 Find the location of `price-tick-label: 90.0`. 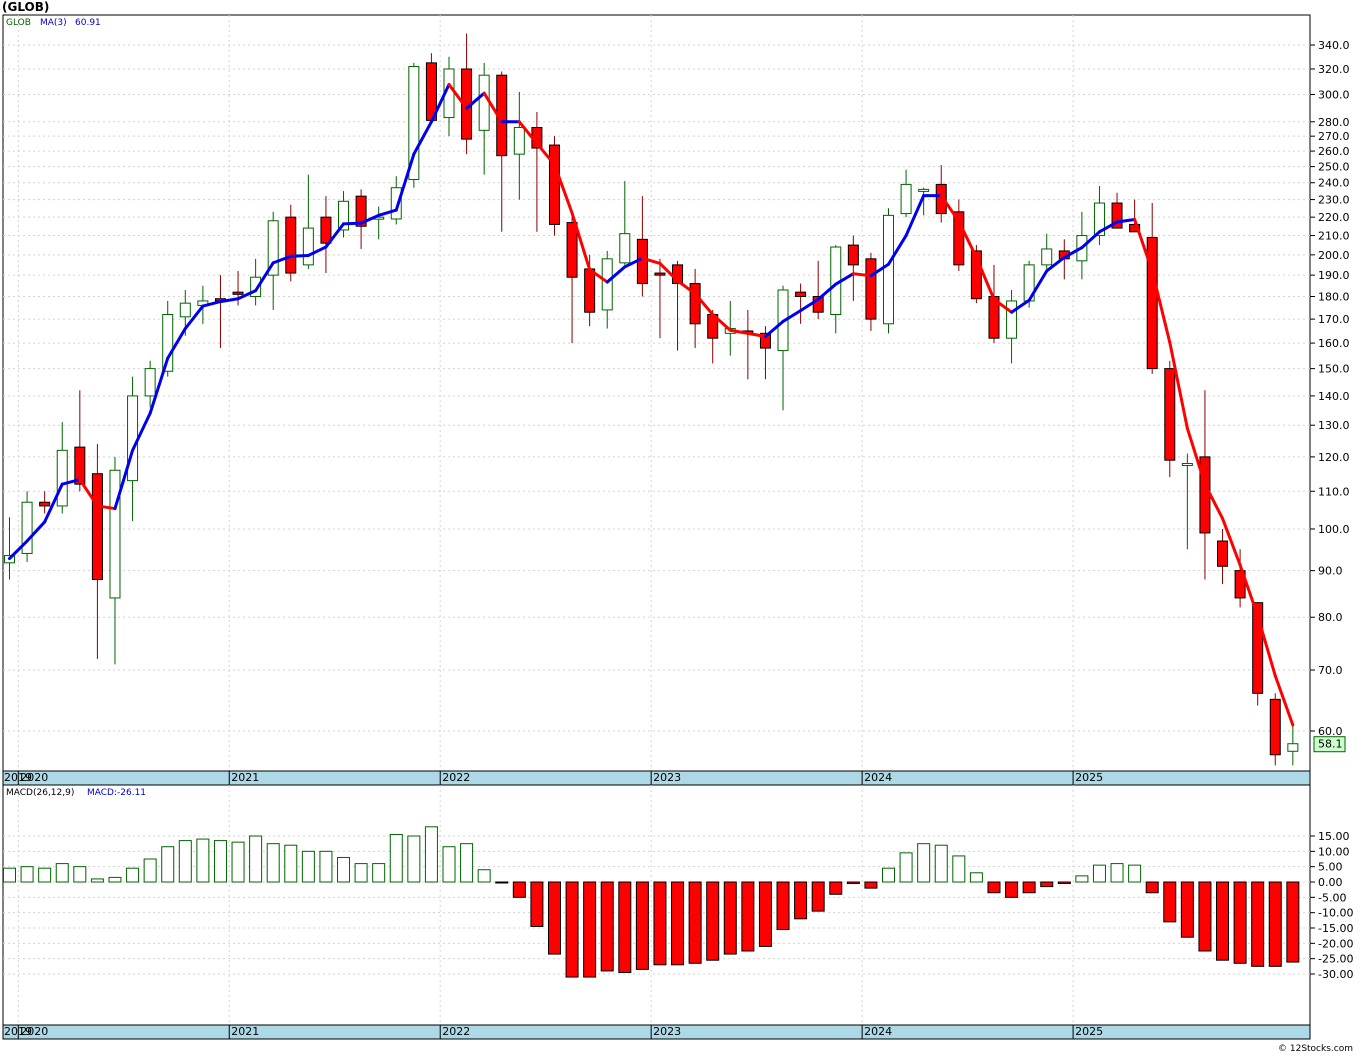

price-tick-label: 90.0 is located at coordinates (1330, 571).